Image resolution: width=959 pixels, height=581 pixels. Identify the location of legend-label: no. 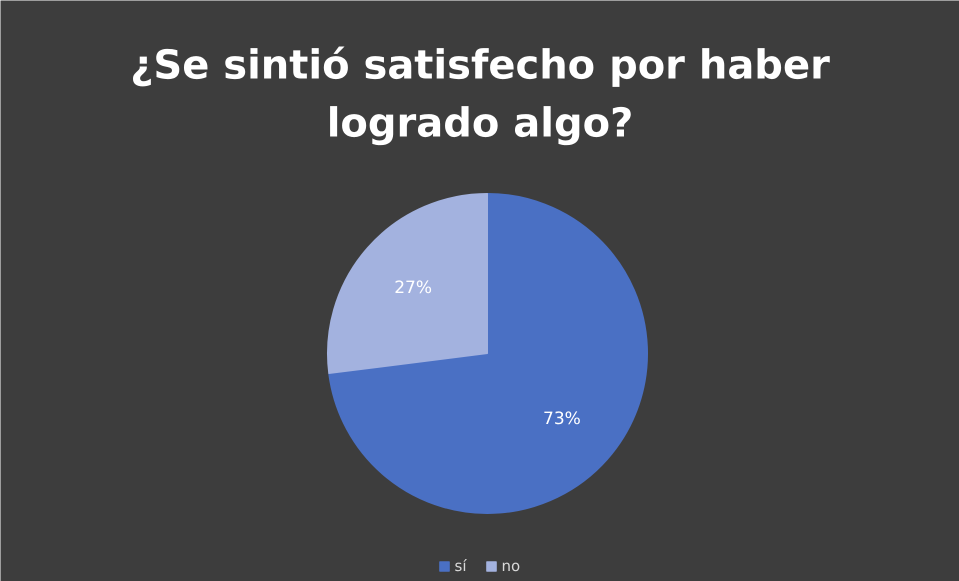
(512, 566).